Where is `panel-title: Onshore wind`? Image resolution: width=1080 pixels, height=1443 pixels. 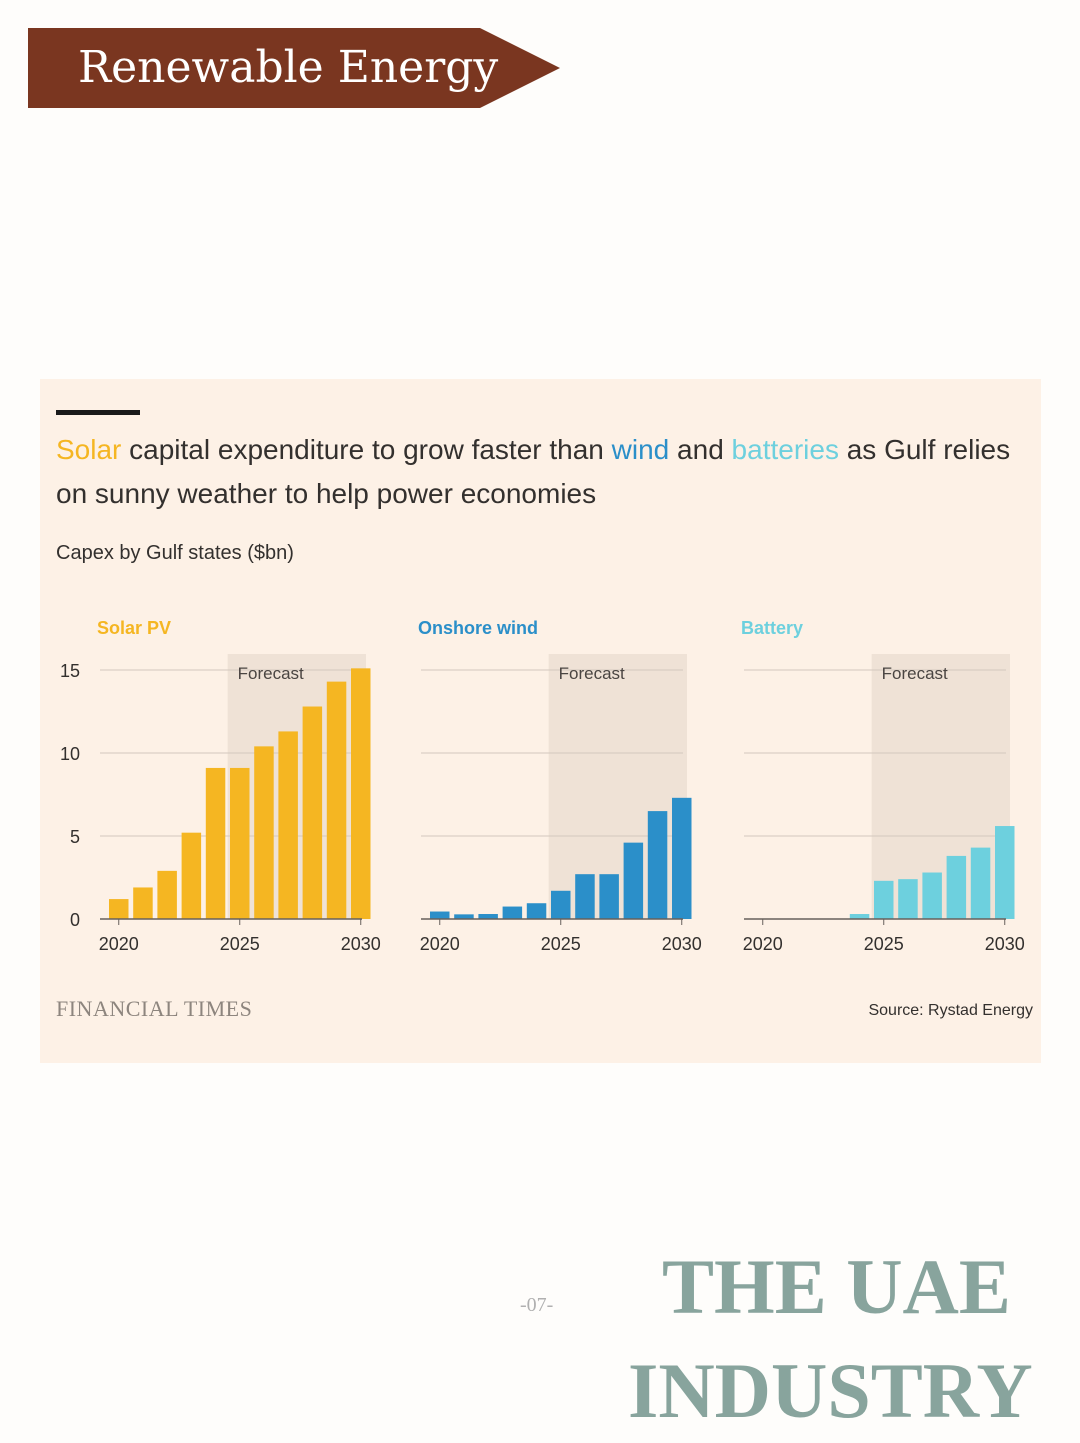 panel-title: Onshore wind is located at coordinates (478, 628).